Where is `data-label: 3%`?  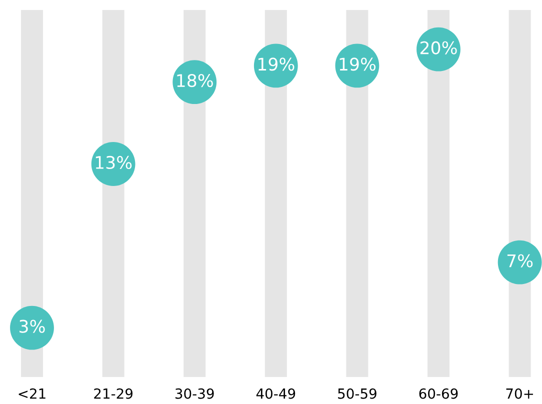
data-label: 3% is located at coordinates (32, 326).